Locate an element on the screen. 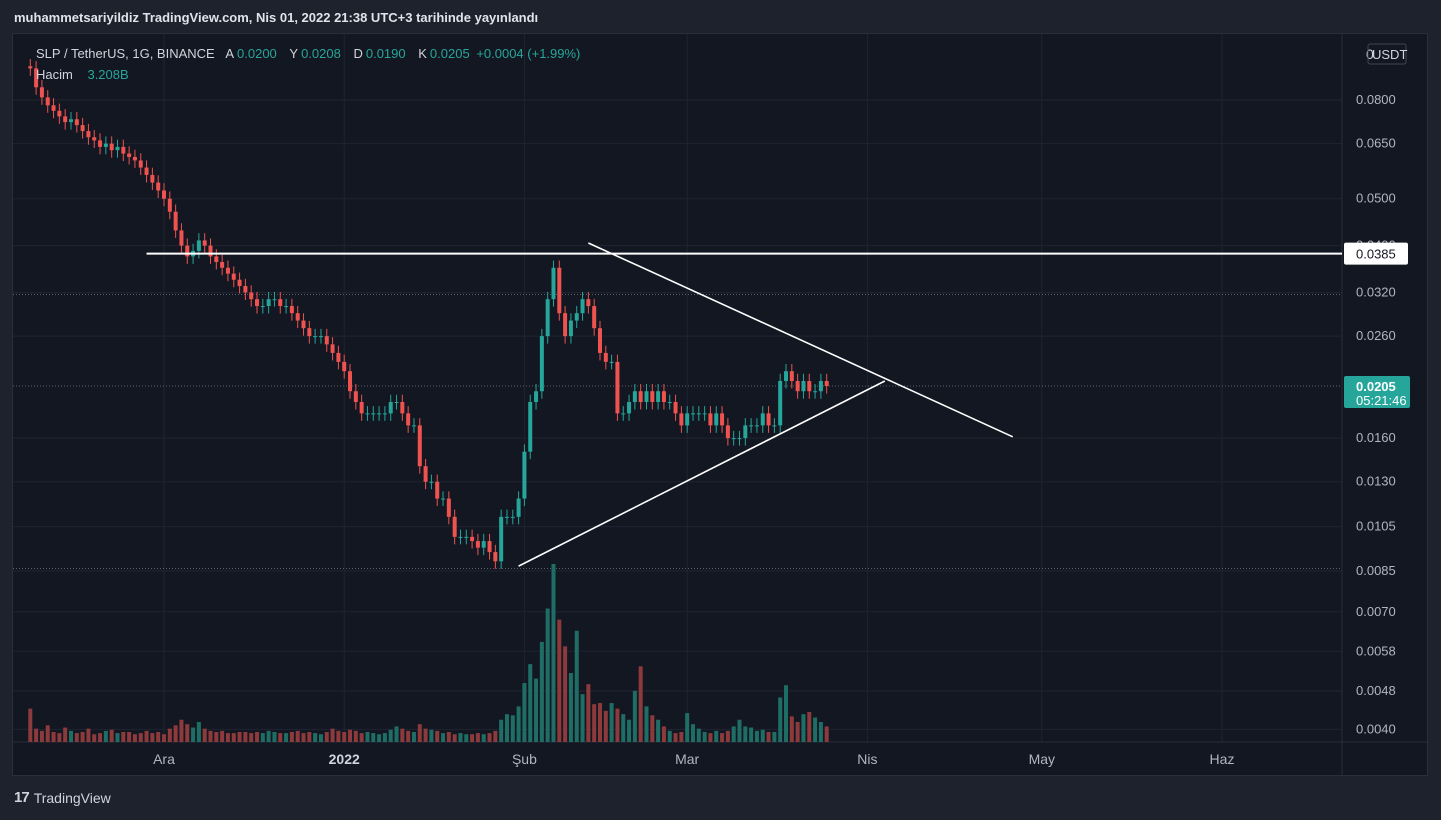 Image resolution: width=1441 pixels, height=820 pixels. volume-legend-label: Hacim is located at coordinates (54, 74).